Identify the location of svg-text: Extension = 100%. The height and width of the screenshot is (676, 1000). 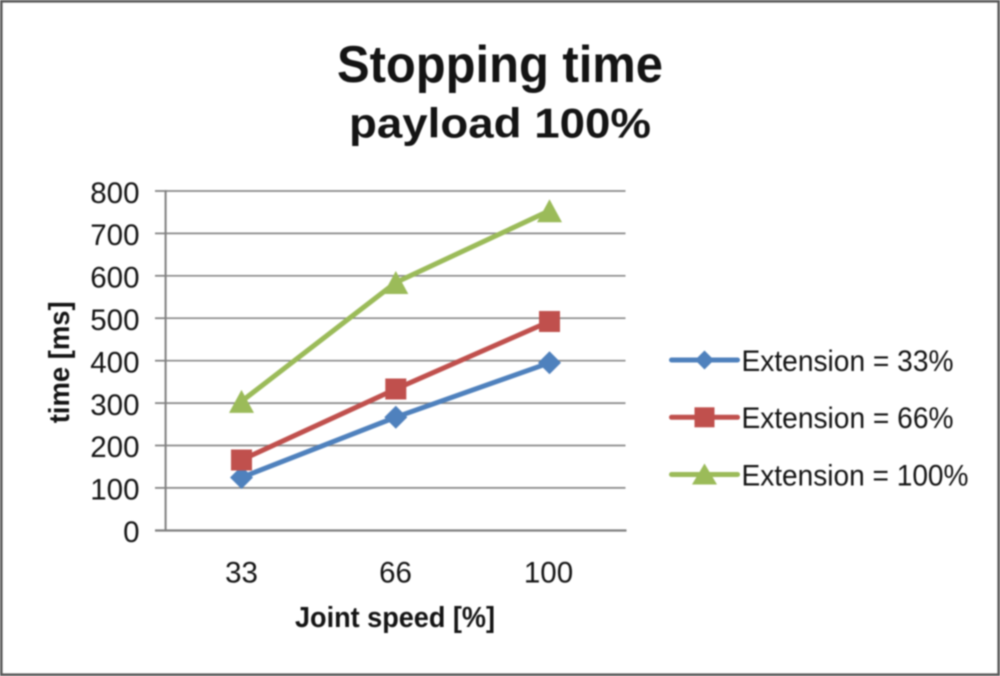
(855, 475).